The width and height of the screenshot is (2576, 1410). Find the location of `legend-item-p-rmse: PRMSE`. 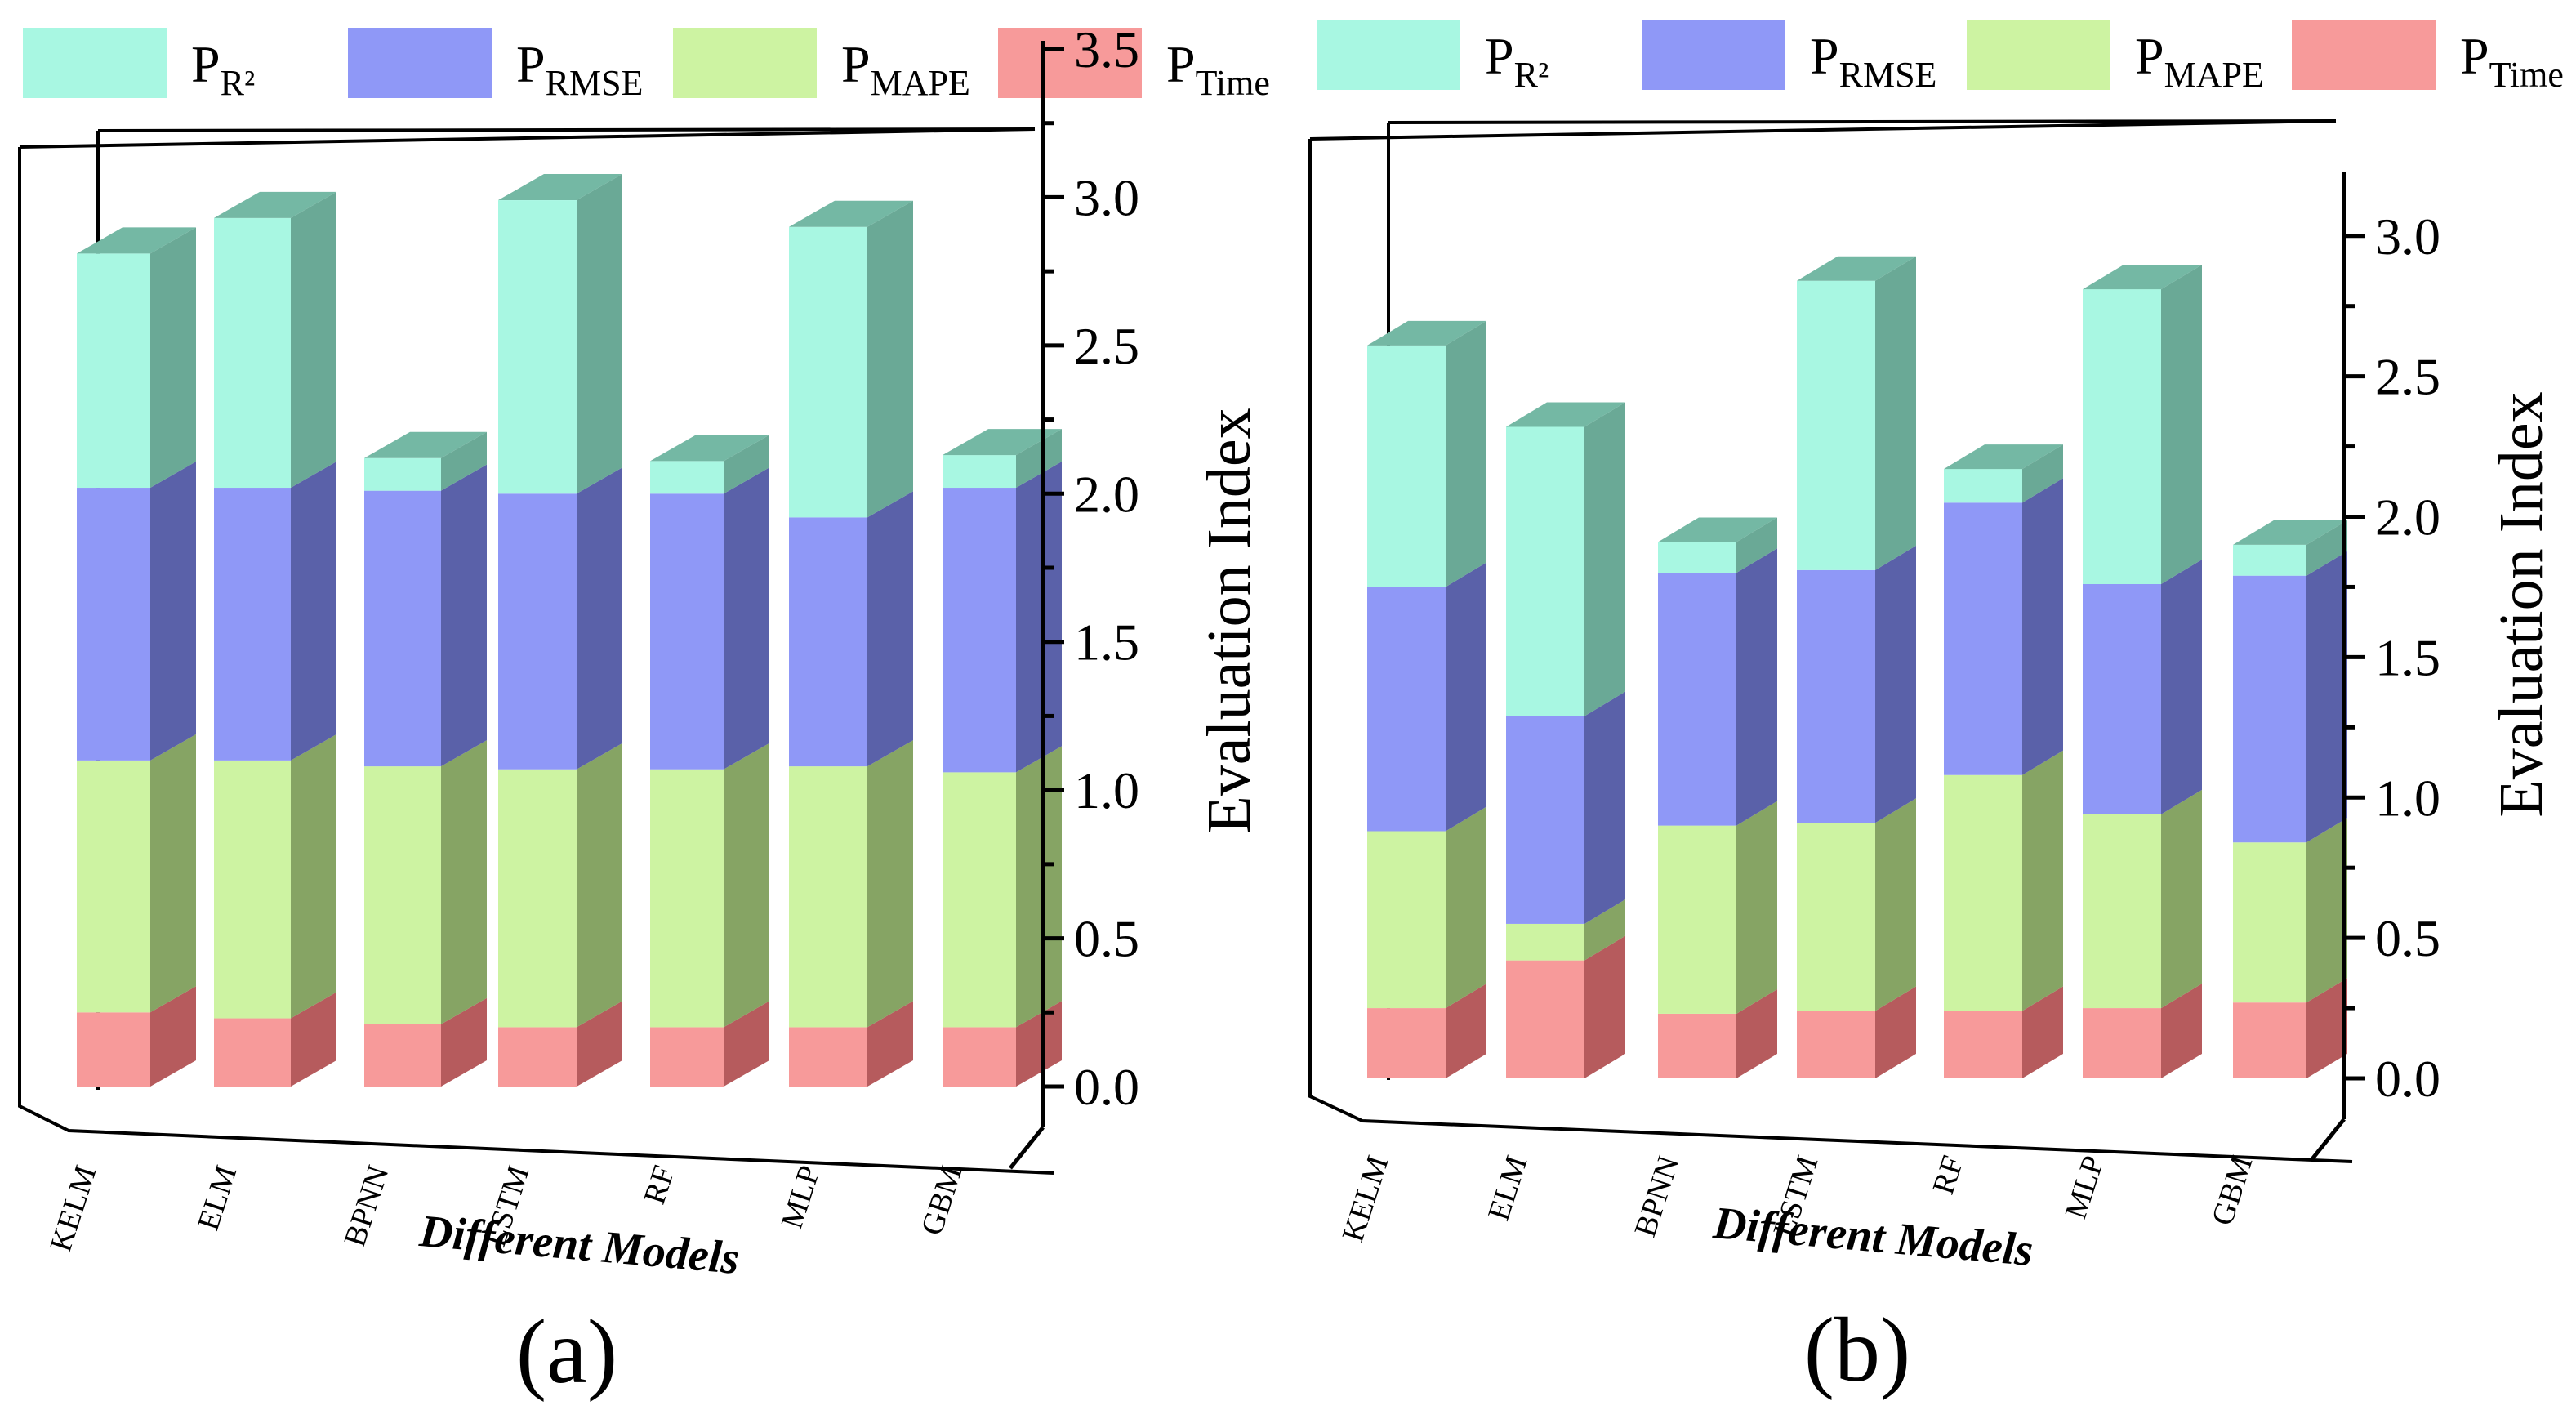

legend-item-p-rmse: PRMSE is located at coordinates (495, 66).